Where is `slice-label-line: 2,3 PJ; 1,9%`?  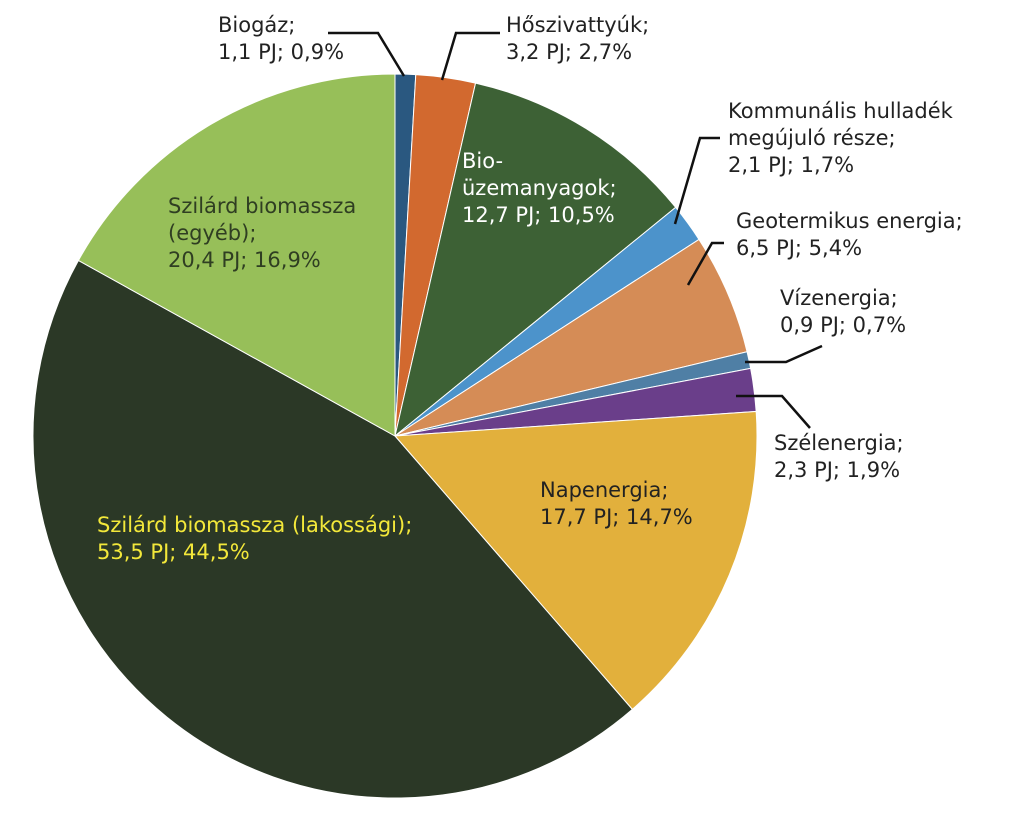 slice-label-line: 2,3 PJ; 1,9% is located at coordinates (837, 470).